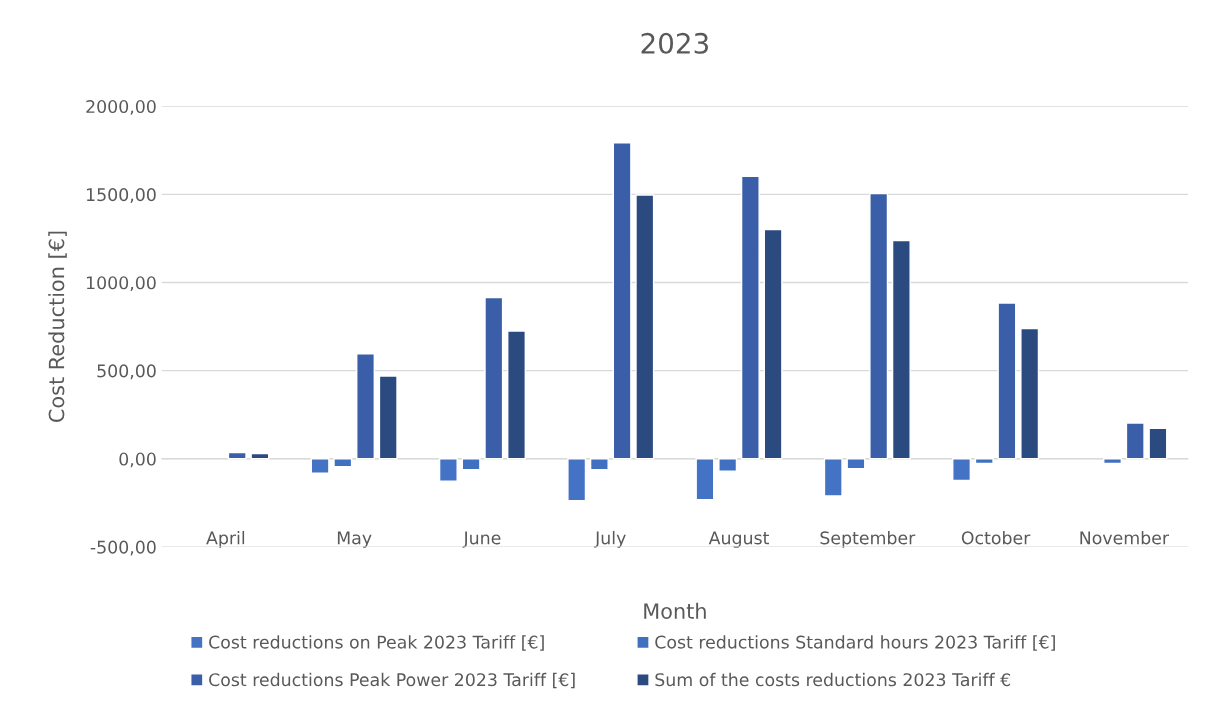  Describe the element at coordinates (1125, 537) in the screenshot. I see `x-tick-label: November` at that location.